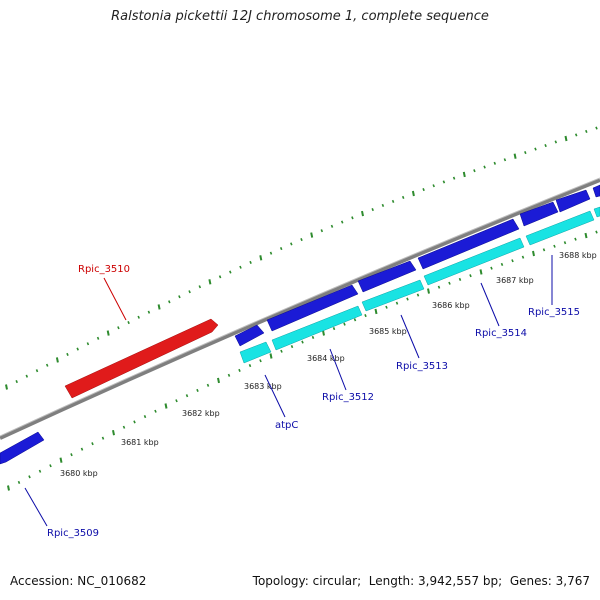  I want to click on gene-label-Rpic_3515: Rpic_3515, so click(554, 312).